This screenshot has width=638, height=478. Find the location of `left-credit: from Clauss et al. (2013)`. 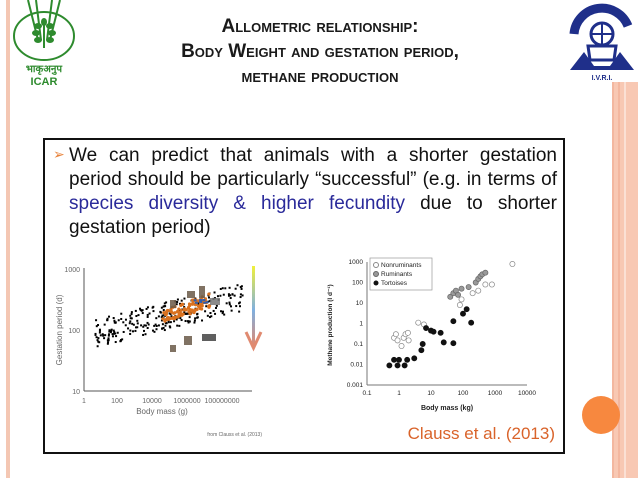

left-credit: from Clauss et al. (2013) is located at coordinates (234, 435).